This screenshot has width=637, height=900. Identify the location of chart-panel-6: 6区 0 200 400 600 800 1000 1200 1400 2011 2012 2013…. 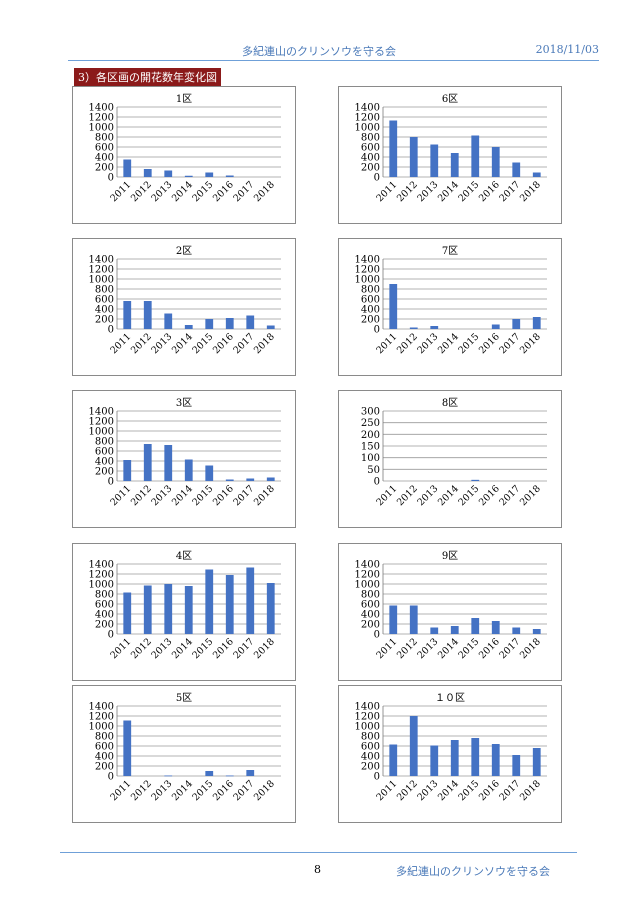
(450, 155).